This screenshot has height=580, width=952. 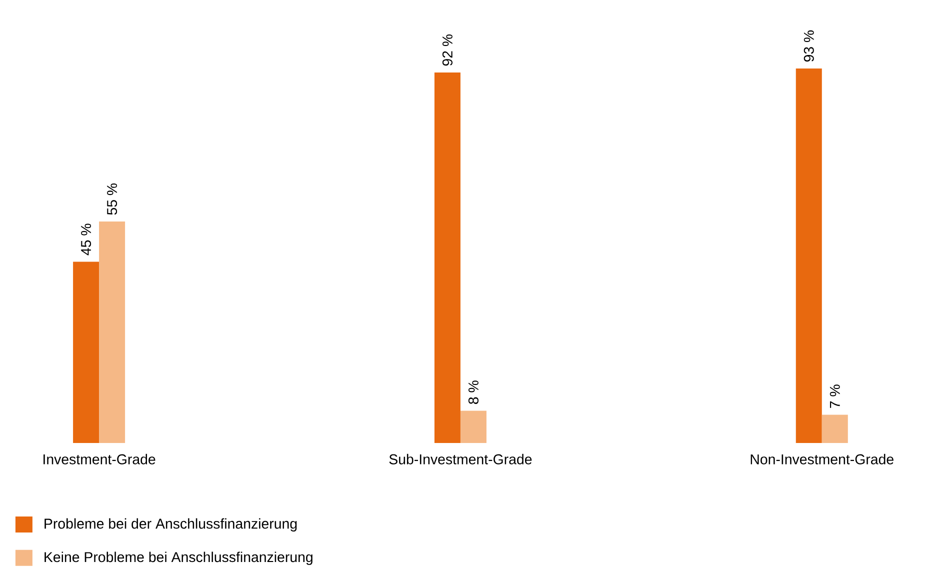 What do you see at coordinates (170, 525) in the screenshot?
I see `legend-label: Probleme bei der Anschlussfinanzierung` at bounding box center [170, 525].